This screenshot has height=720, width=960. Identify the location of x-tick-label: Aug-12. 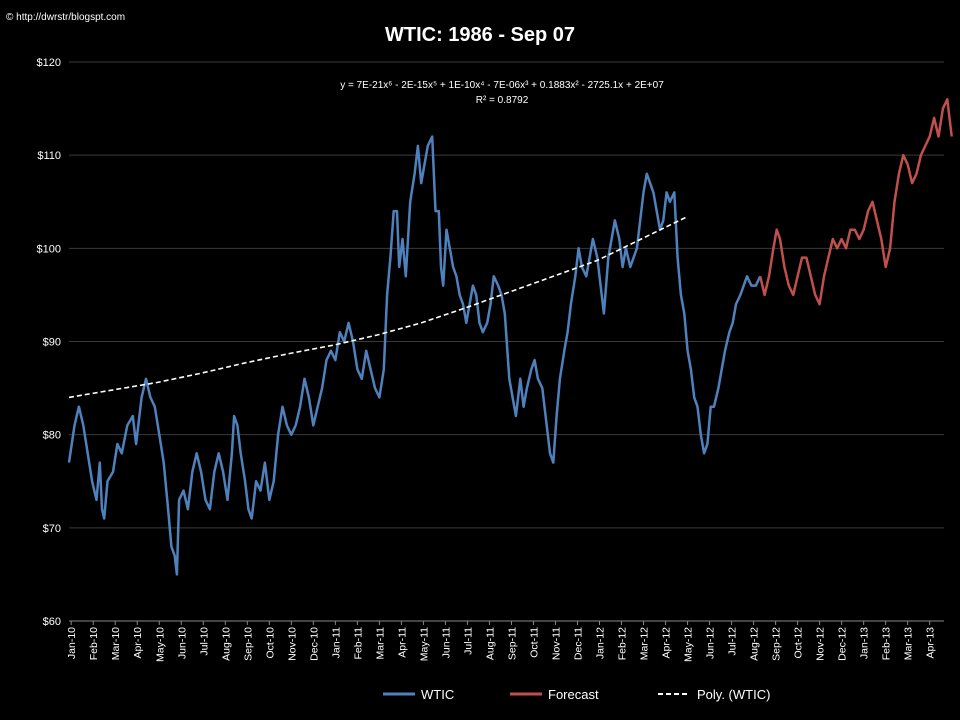
(755, 644).